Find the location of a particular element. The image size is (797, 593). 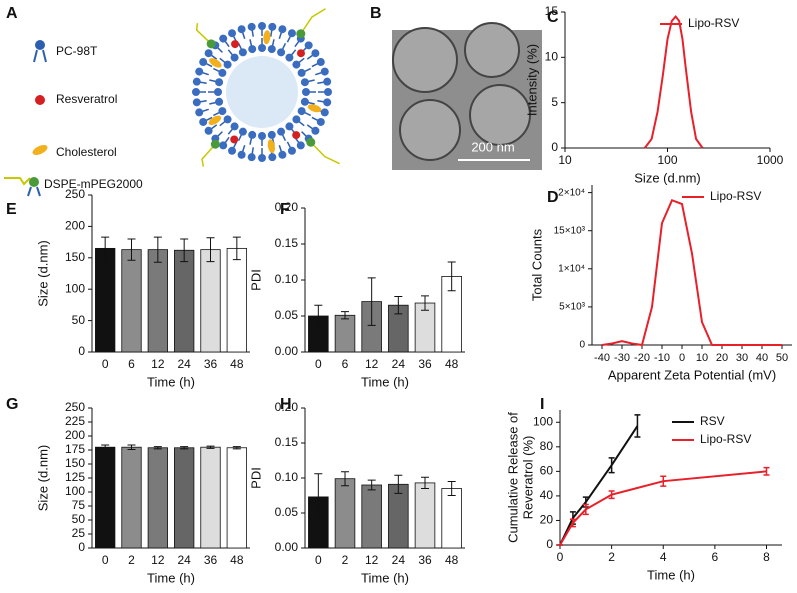

x-tick-label: 36 is located at coordinates (211, 364).